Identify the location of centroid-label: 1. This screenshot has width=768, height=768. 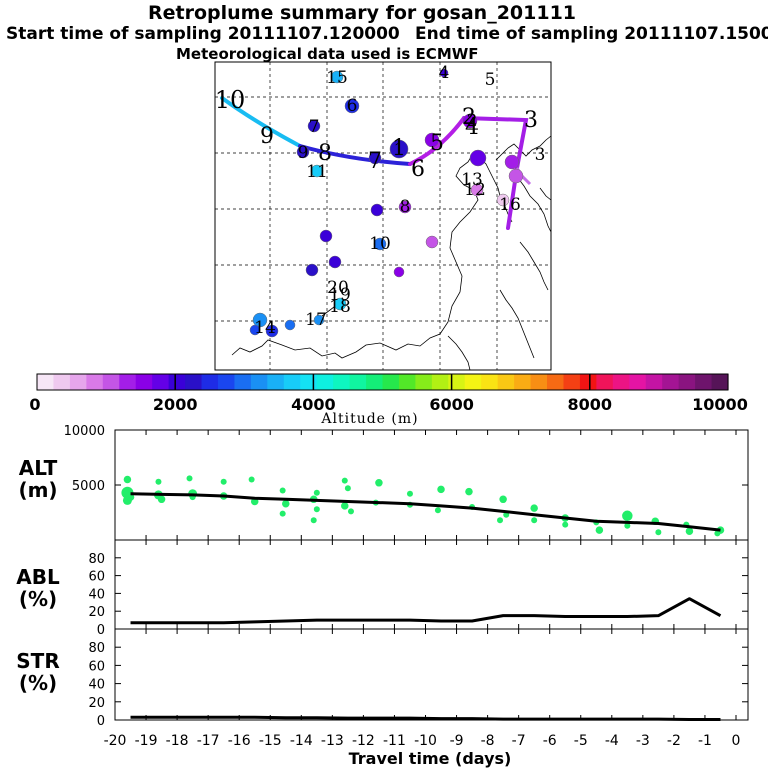
(399, 148).